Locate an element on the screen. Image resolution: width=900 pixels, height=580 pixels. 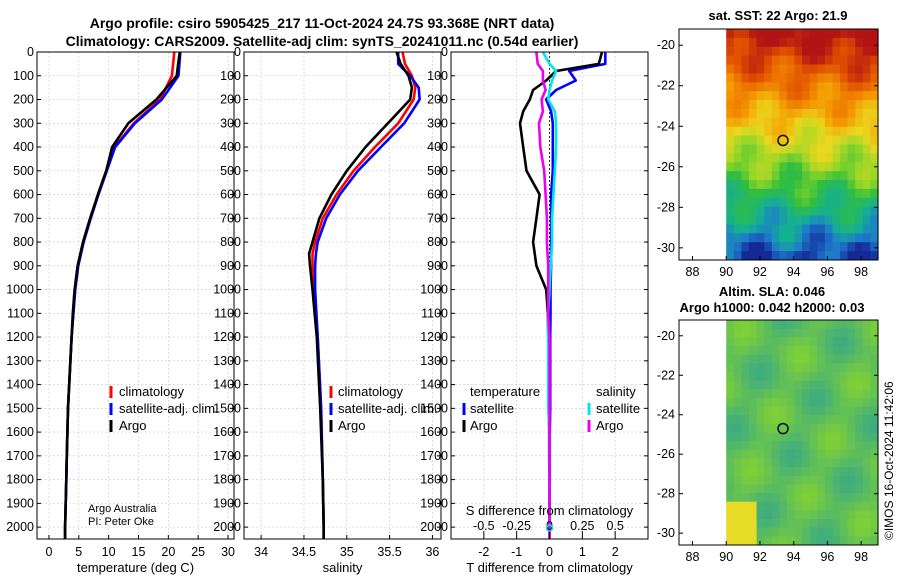
y-tick-label: 1500 is located at coordinates (227, 408).